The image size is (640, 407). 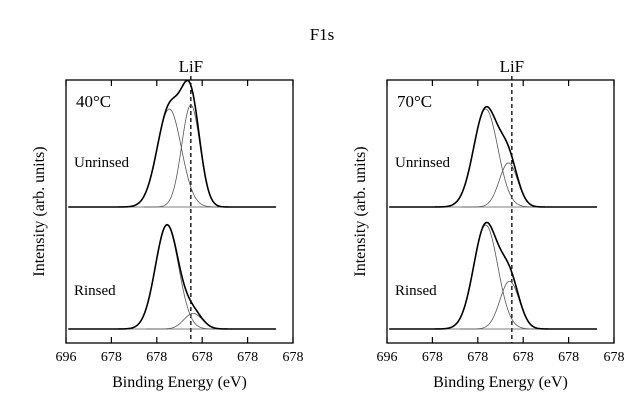 I want to click on figure-title: F1s, so click(x=322, y=34).